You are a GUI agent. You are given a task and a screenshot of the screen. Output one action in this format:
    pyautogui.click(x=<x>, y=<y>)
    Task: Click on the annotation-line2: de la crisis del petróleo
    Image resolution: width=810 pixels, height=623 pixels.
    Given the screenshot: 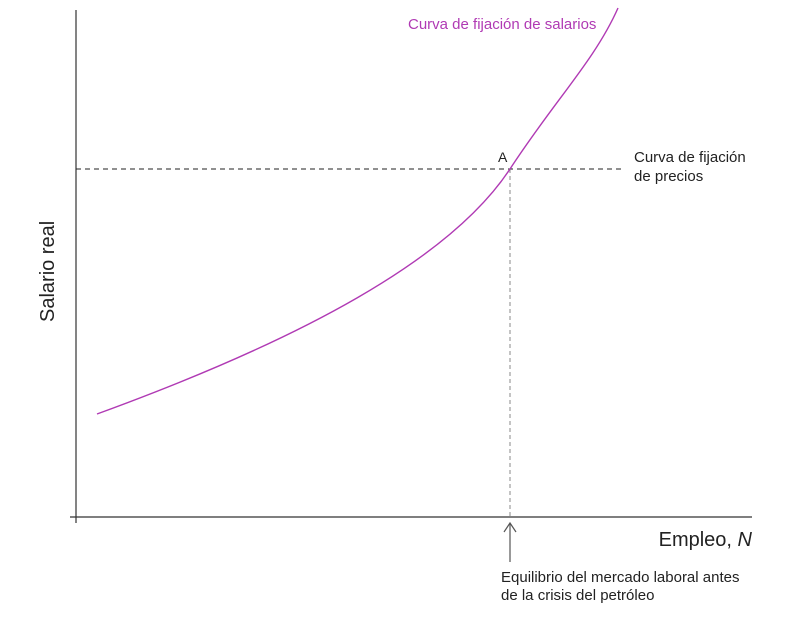 What is the action you would take?
    pyautogui.click(x=577, y=595)
    